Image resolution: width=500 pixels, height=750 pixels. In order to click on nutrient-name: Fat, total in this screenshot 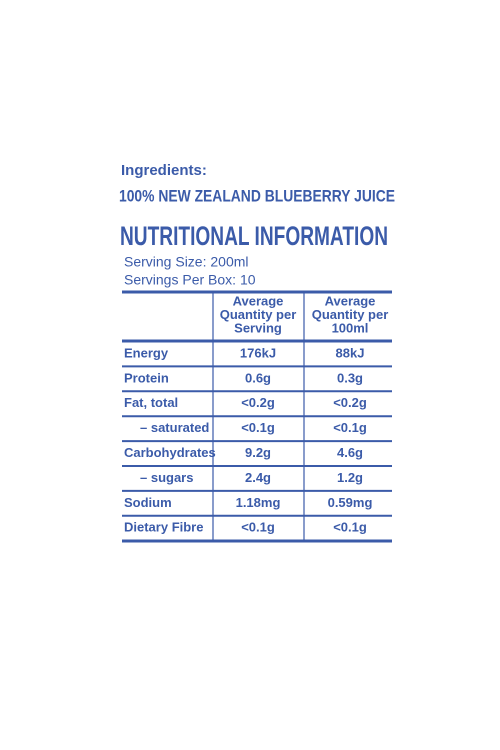, I will do `click(151, 402)`.